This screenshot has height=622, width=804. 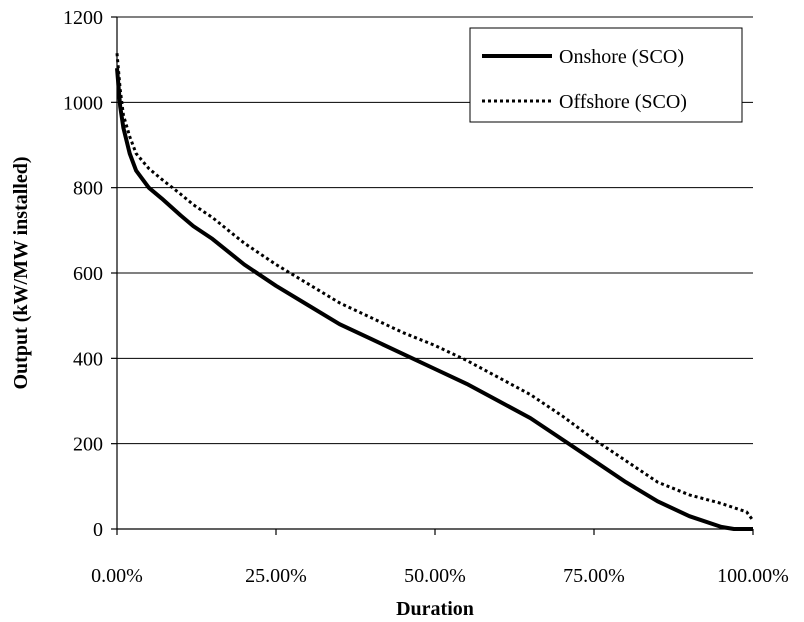 What do you see at coordinates (83, 18) in the screenshot?
I see `y-tick-label-6: 1200` at bounding box center [83, 18].